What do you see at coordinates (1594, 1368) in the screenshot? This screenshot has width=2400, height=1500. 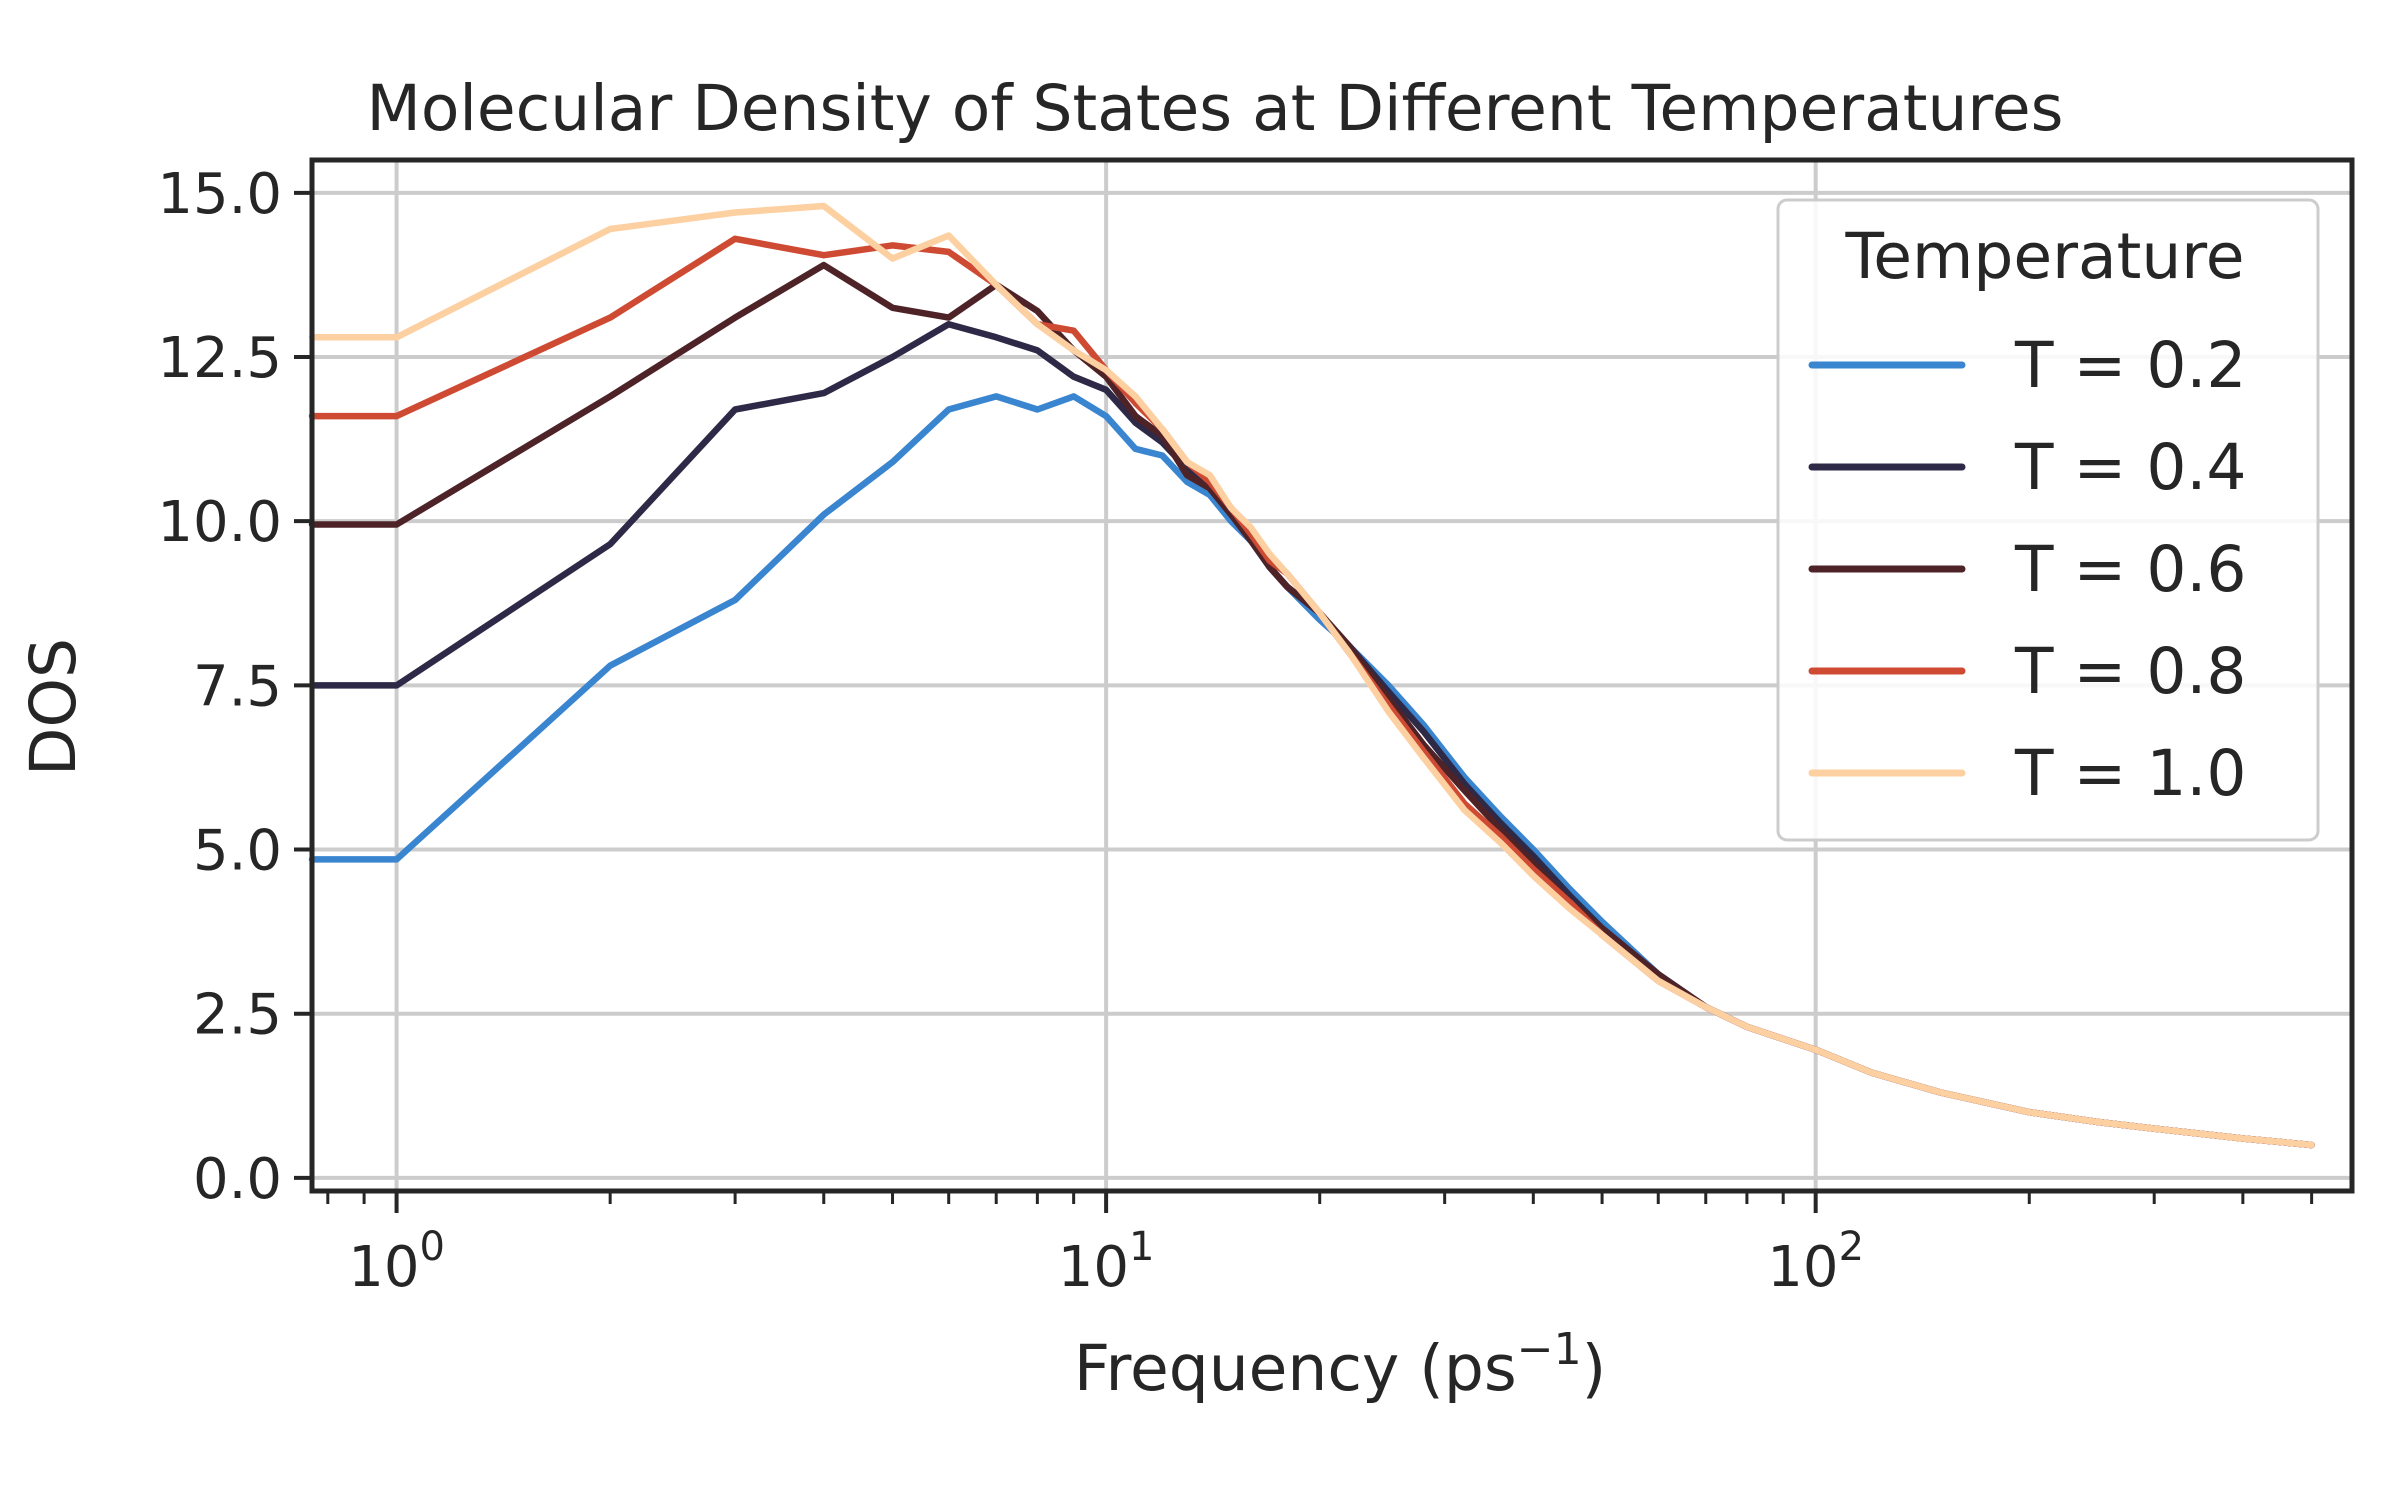 I see `x-axis-label-end: )` at bounding box center [1594, 1368].